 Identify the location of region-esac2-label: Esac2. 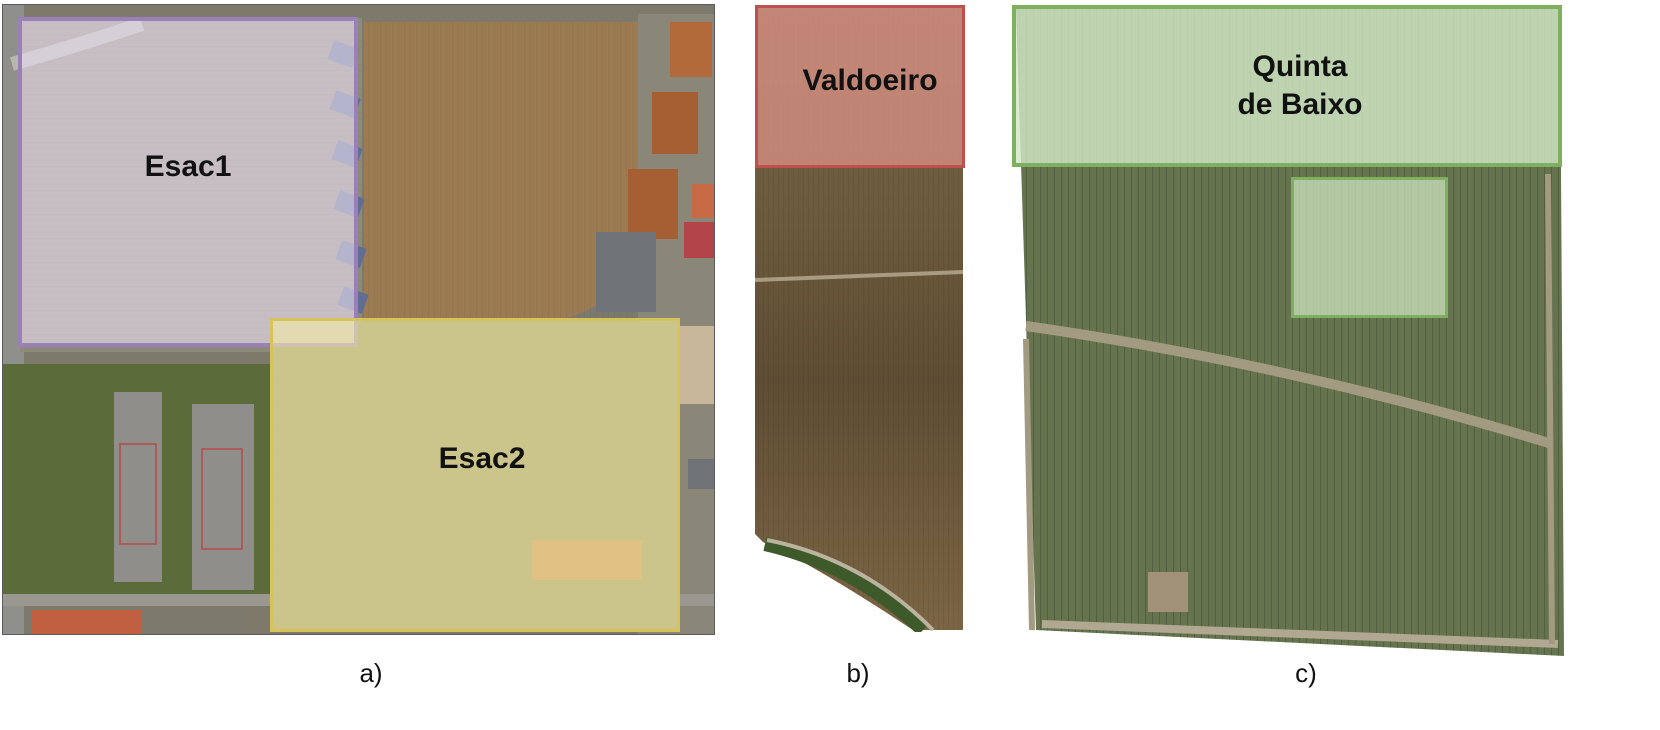
(482, 458).